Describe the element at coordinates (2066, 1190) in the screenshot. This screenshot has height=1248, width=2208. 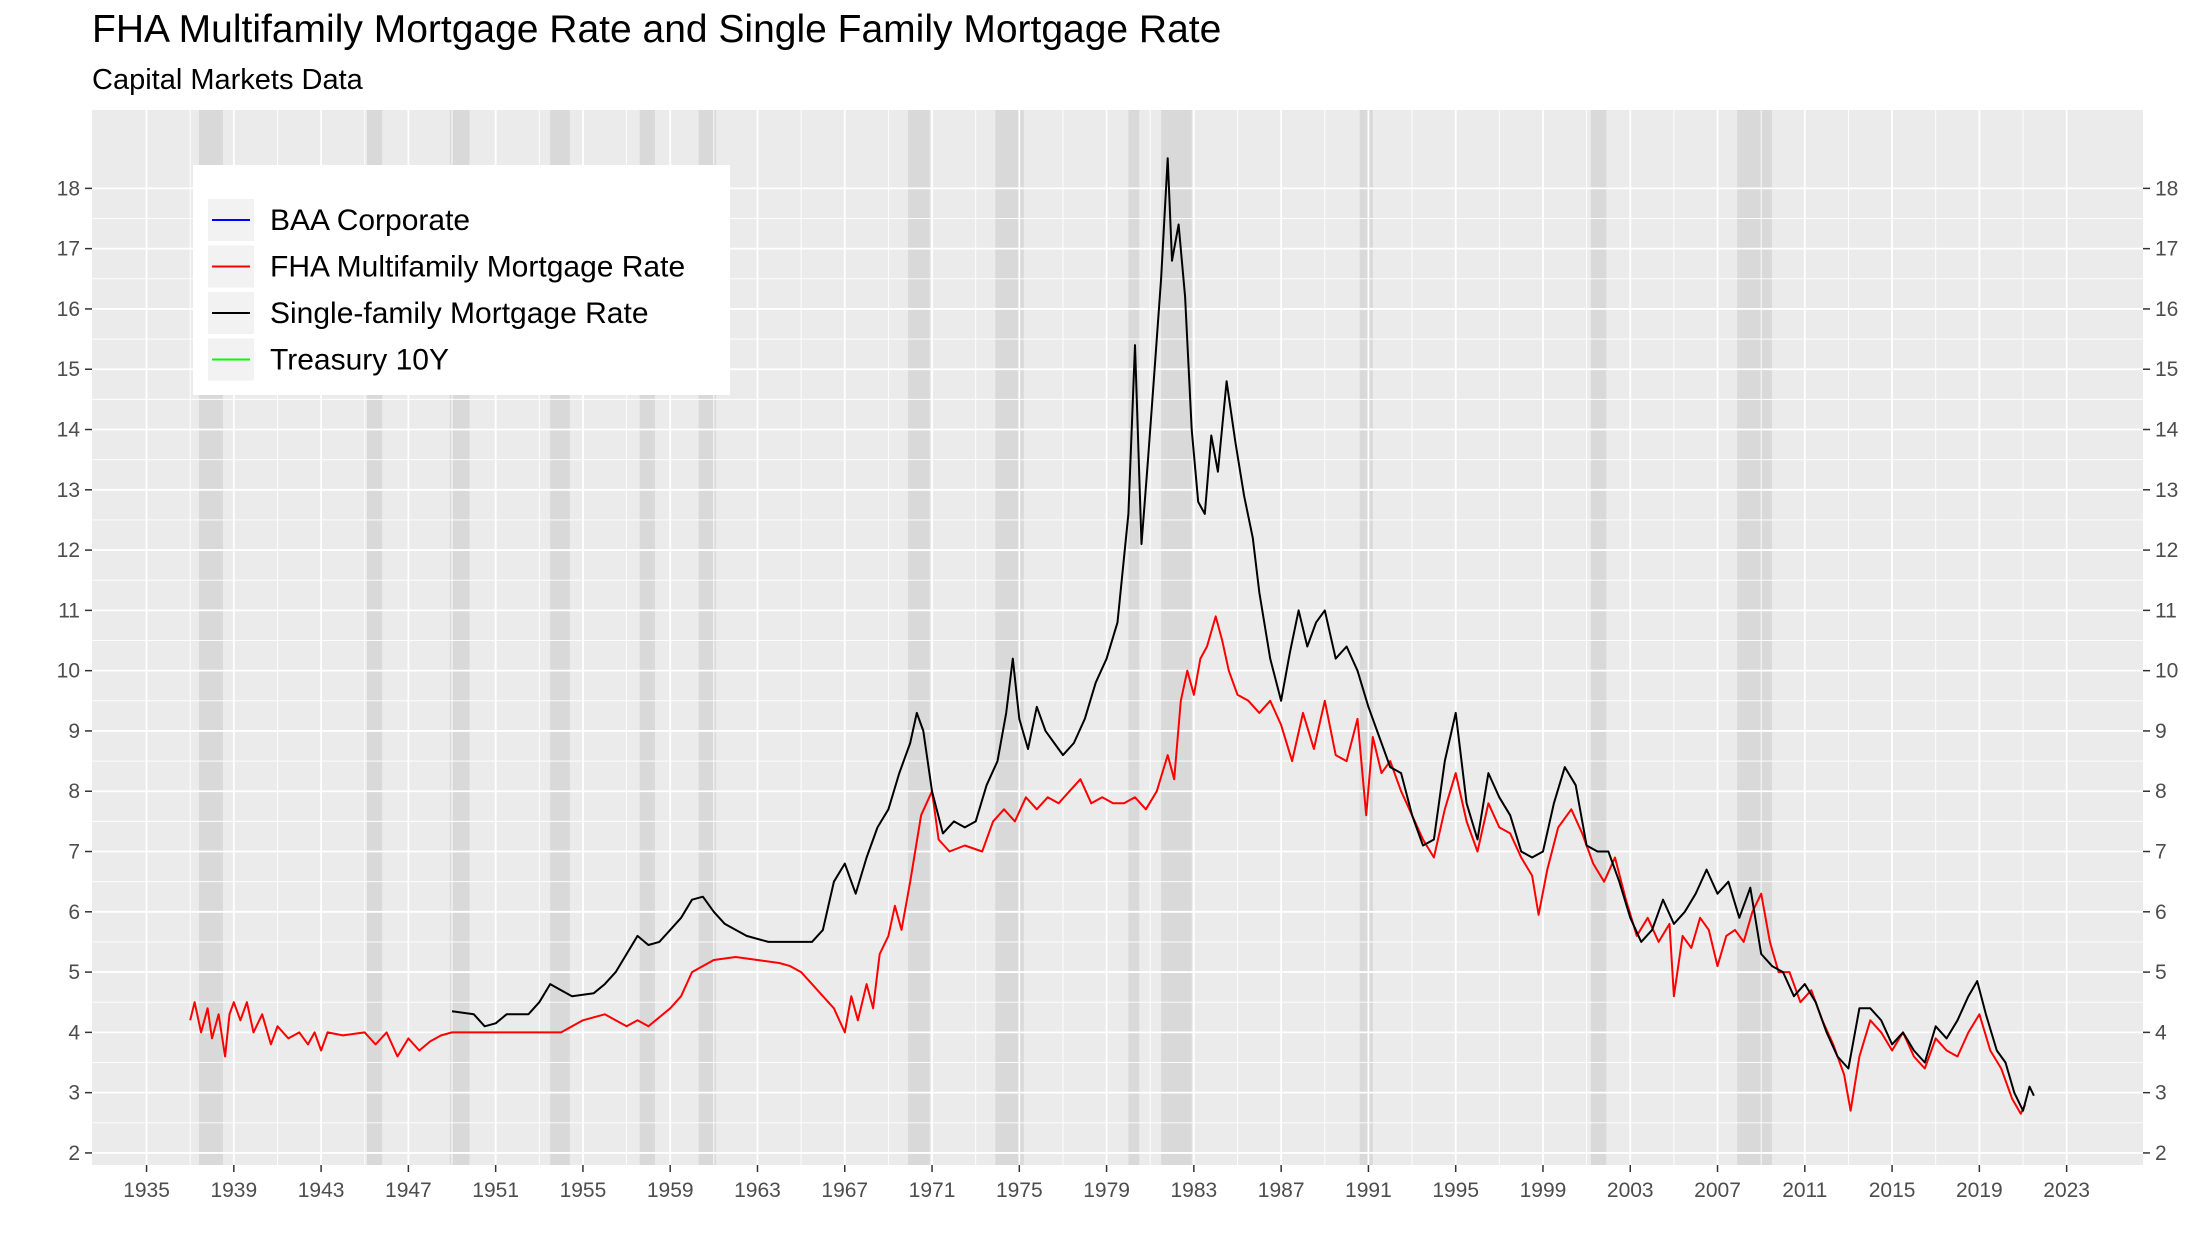
I see `x-tick-label: 2023` at that location.